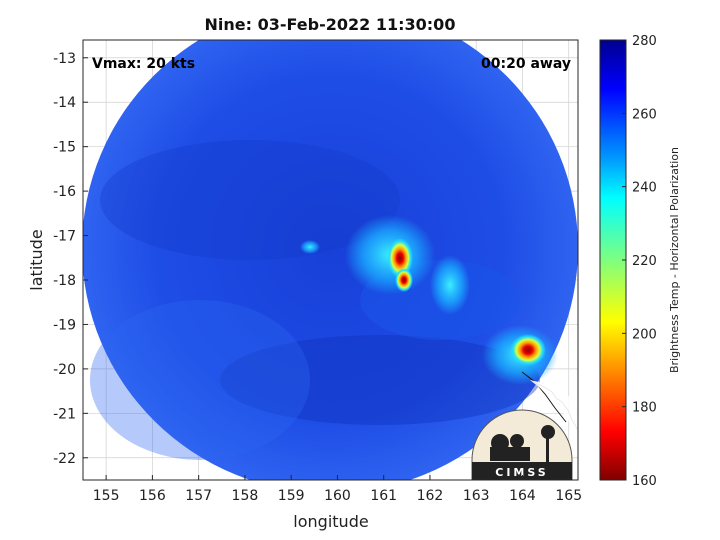  What do you see at coordinates (330, 24) in the screenshot?
I see `figure-title: Nine: 03-Feb-2022 11:30:00` at bounding box center [330, 24].